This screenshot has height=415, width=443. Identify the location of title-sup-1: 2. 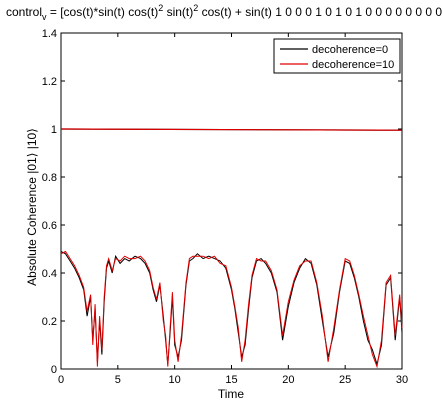
(160, 8).